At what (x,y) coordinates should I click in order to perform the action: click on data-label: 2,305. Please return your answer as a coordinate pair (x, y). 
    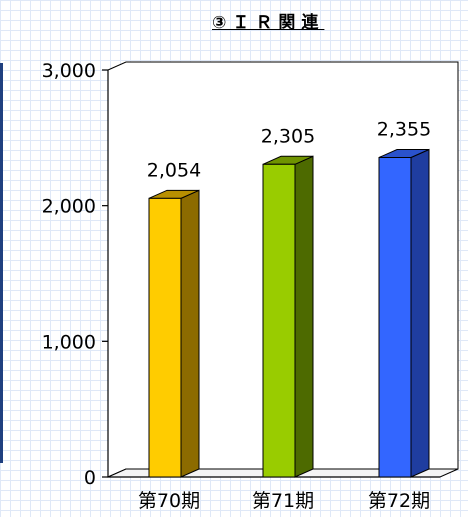
    Looking at the image, I should click on (288, 136).